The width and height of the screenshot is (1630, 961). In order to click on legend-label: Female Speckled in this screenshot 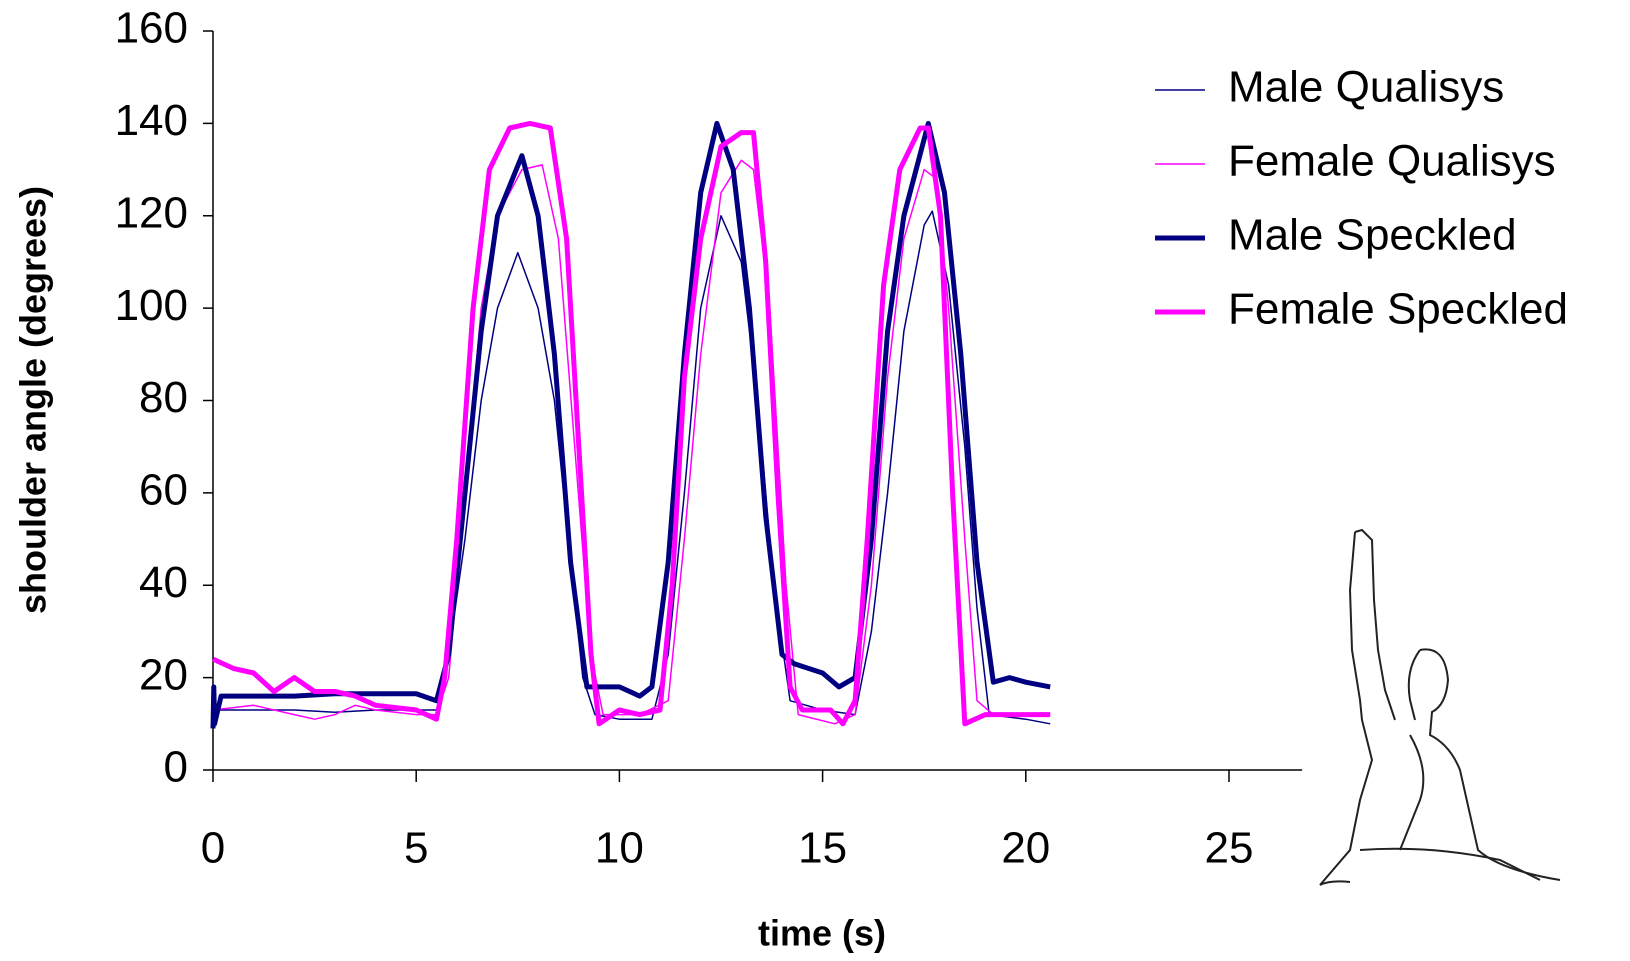, I will do `click(1398, 309)`.